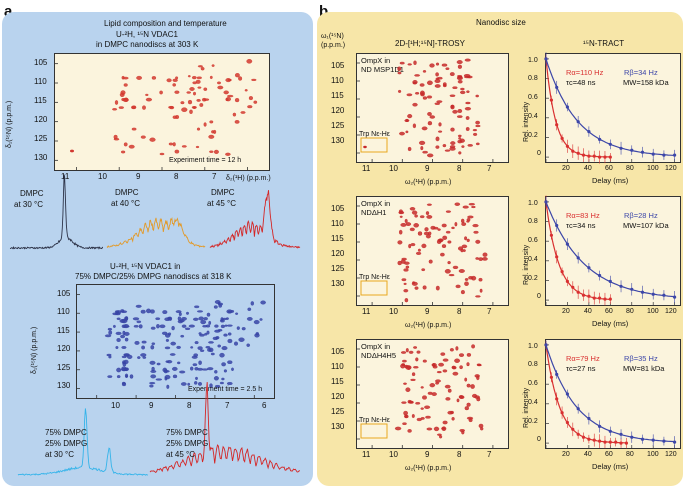  Describe the element at coordinates (671, 311) in the screenshot. I see `tract-dtick-1-5: 120` at that location.